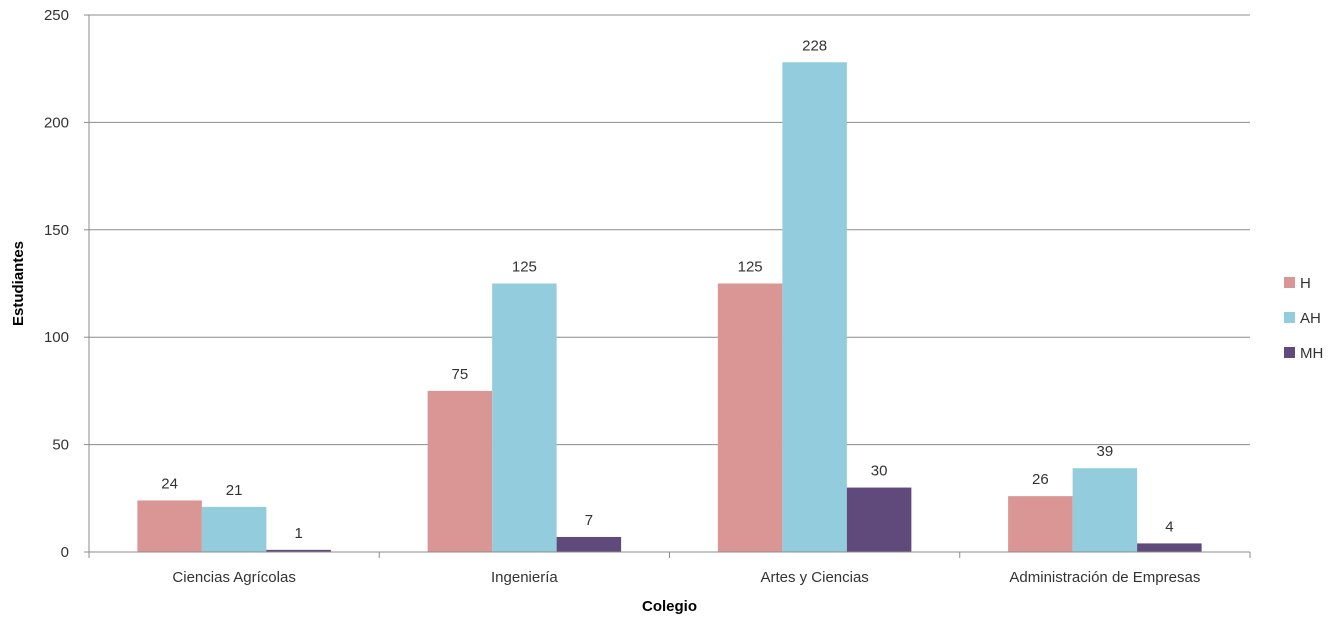 The image size is (1343, 621). What do you see at coordinates (1104, 577) in the screenshot?
I see `x-tick-label: Administración de Empresas` at bounding box center [1104, 577].